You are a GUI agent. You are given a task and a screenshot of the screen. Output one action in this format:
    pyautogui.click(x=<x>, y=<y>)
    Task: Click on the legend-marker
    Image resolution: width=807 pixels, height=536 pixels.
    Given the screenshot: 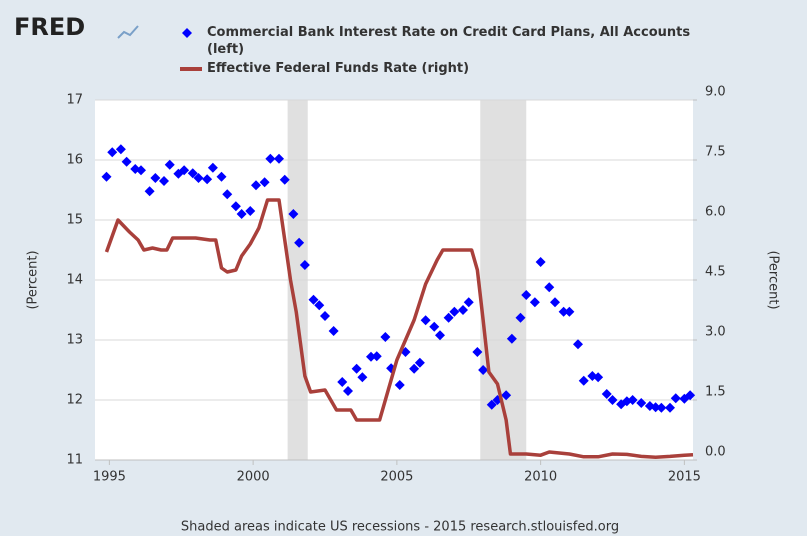 What is the action you would take?
    pyautogui.click(x=187, y=33)
    